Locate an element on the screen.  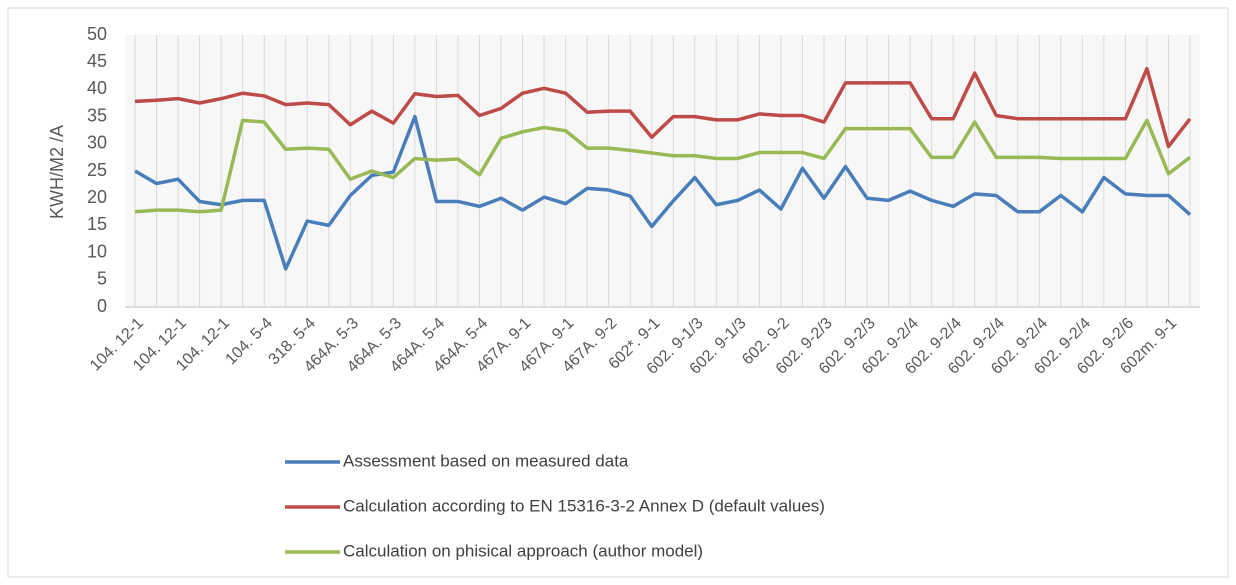
y-tick-label: 30 is located at coordinates (97, 143).